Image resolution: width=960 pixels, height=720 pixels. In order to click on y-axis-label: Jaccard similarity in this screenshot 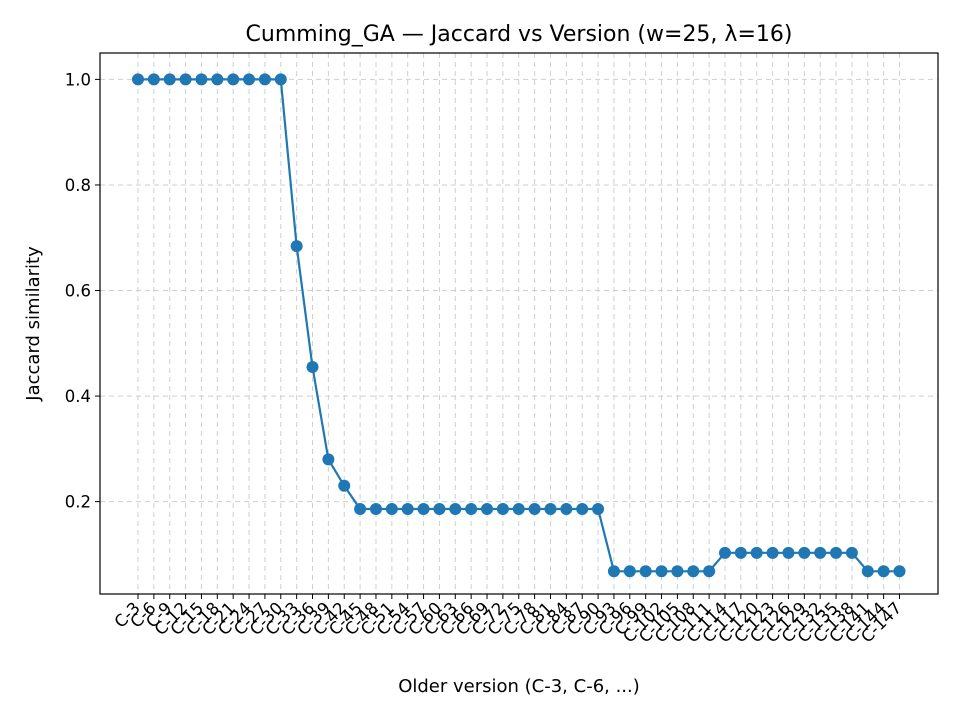, I will do `click(33, 324)`.